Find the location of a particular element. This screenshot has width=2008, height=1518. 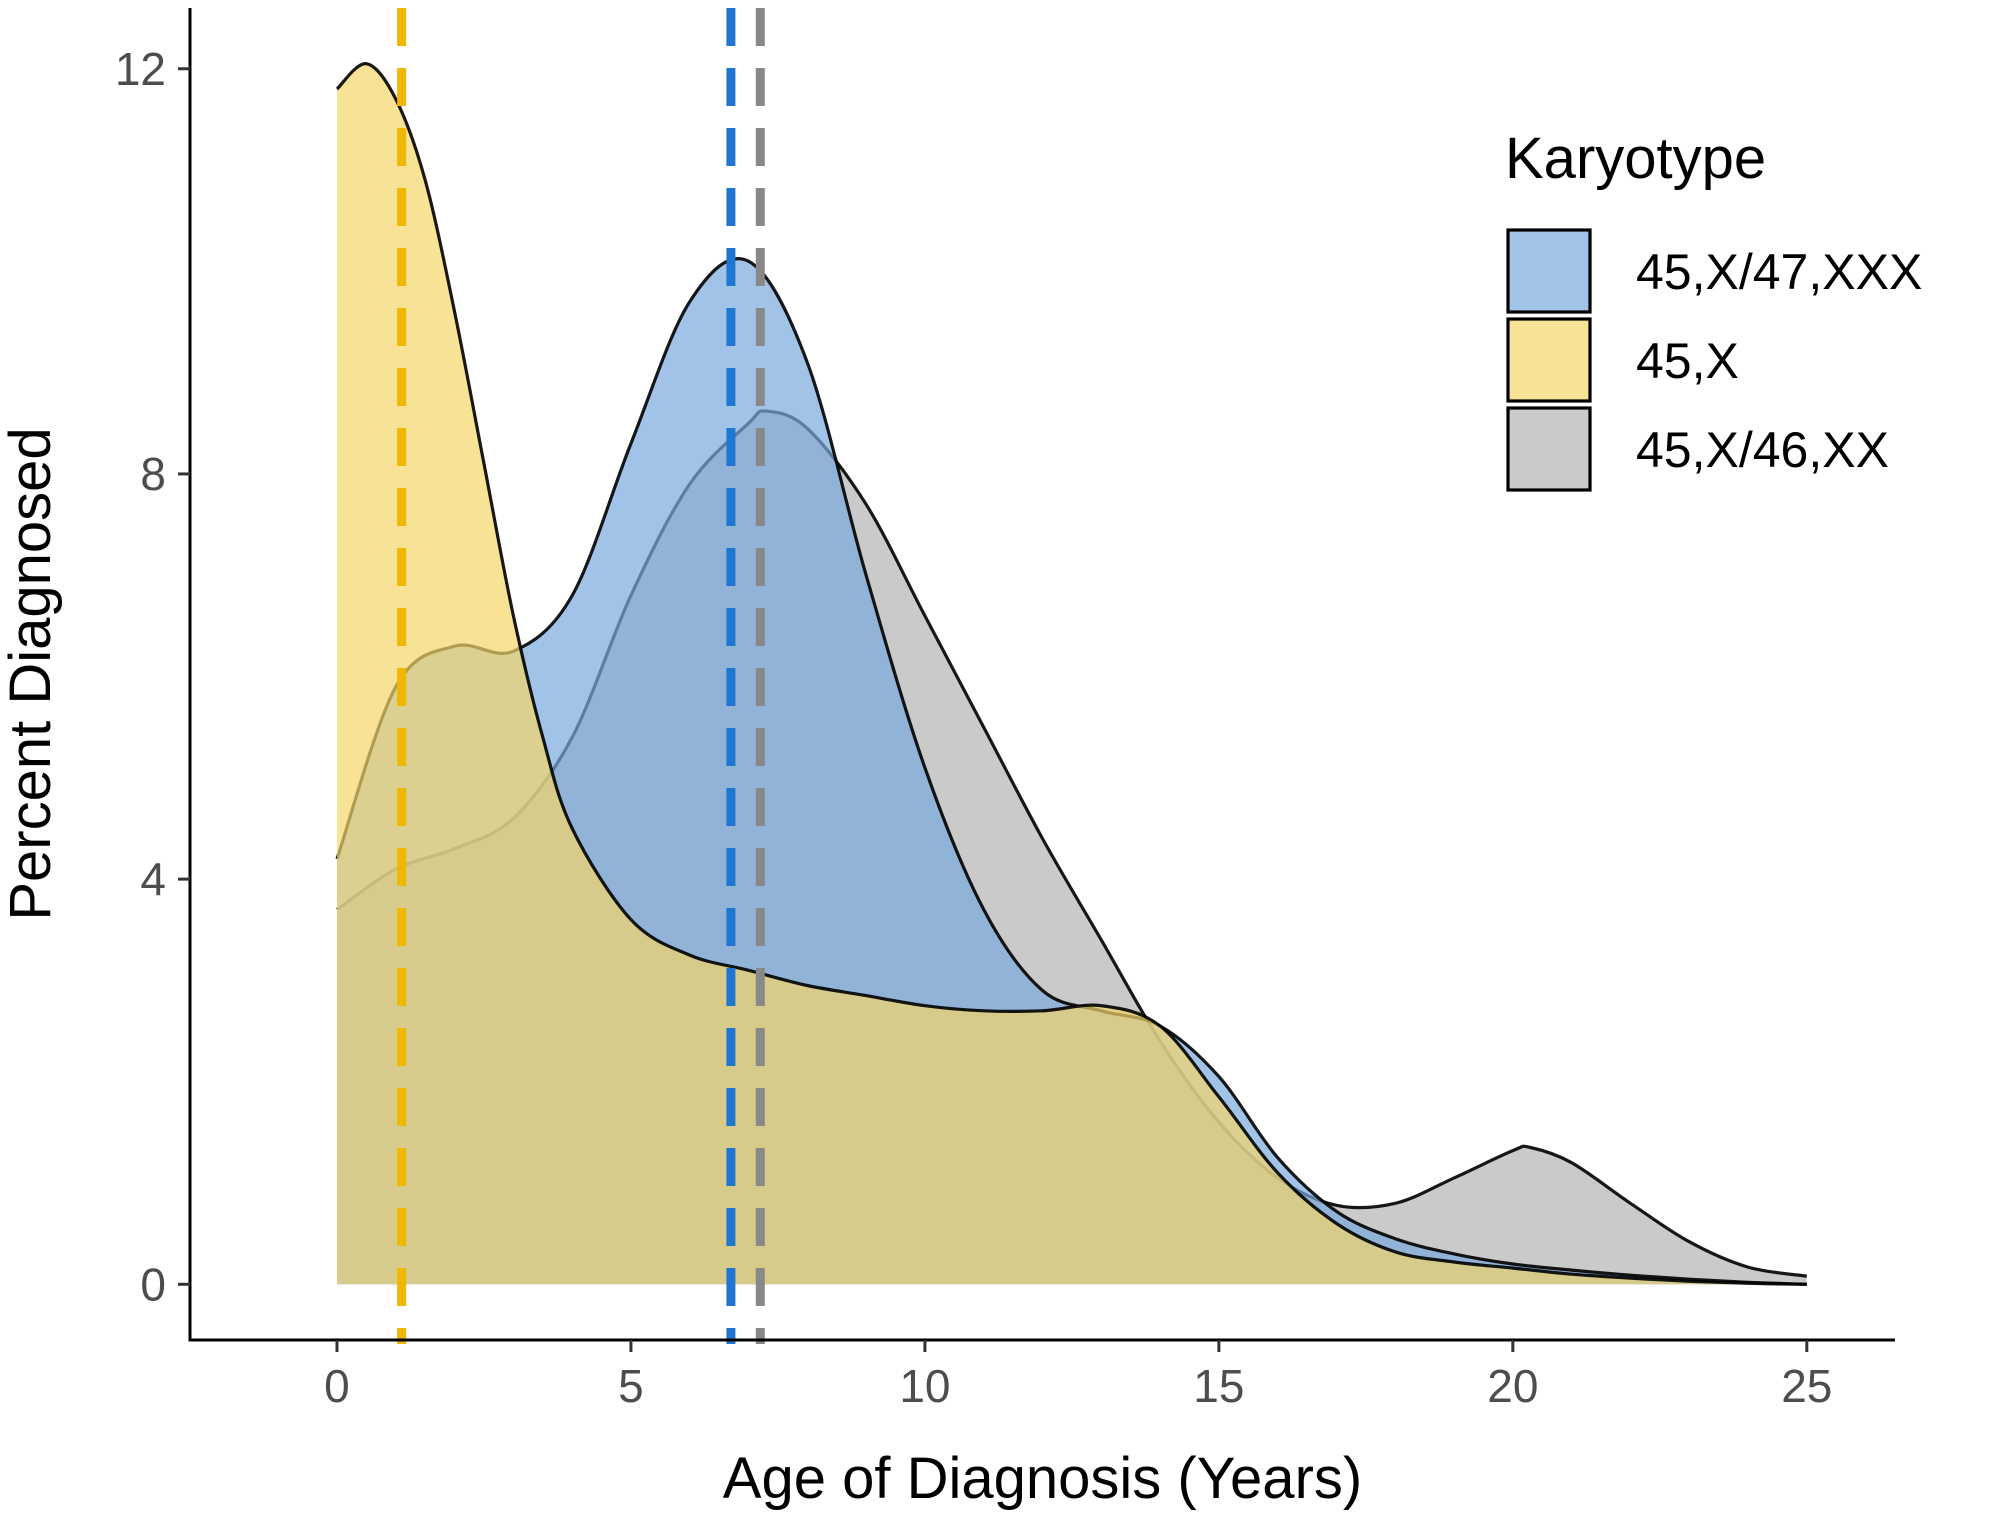

legend-key-45-x is located at coordinates (1549, 360).